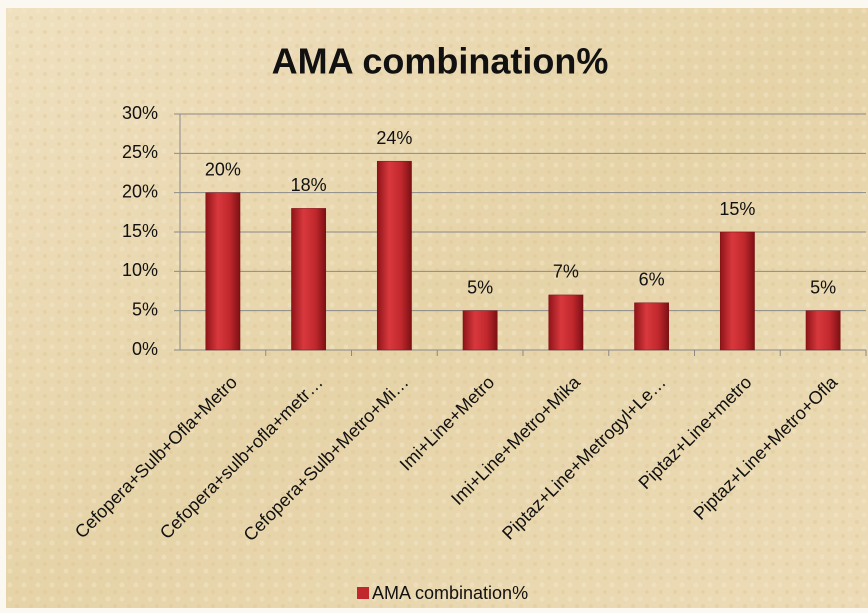 This screenshot has height=613, width=868. I want to click on y-tick-label: 15%, so click(140, 231).